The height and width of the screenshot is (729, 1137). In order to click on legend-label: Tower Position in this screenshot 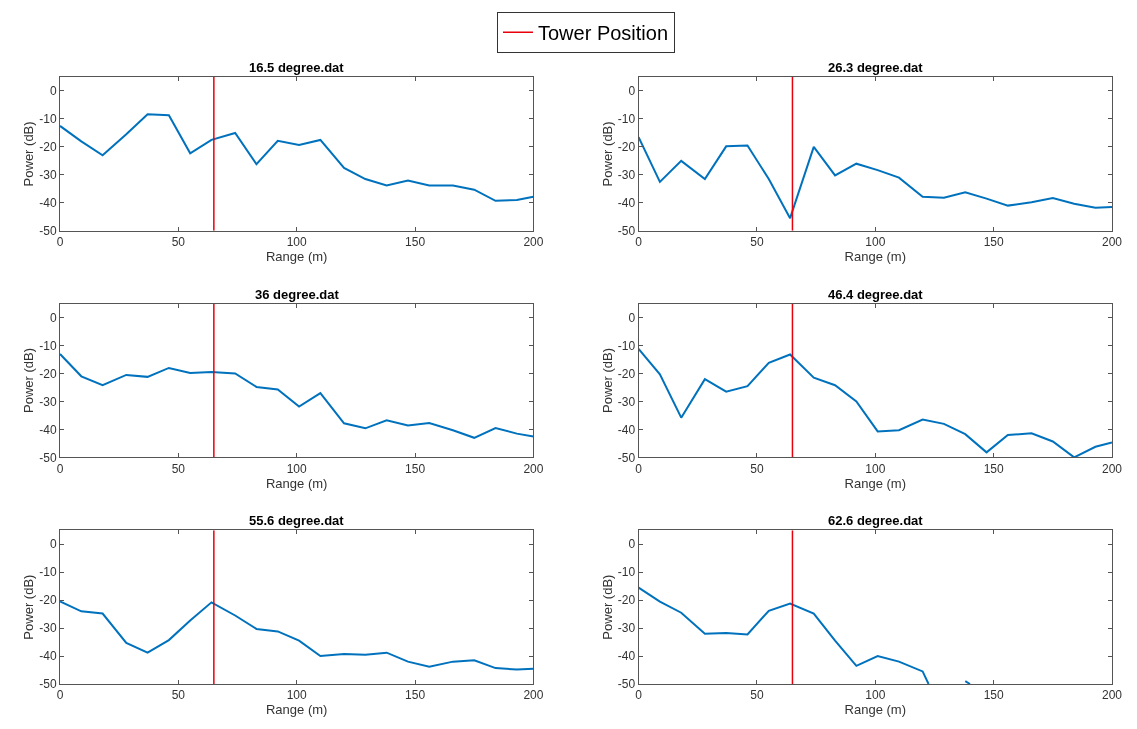, I will do `click(603, 33)`.